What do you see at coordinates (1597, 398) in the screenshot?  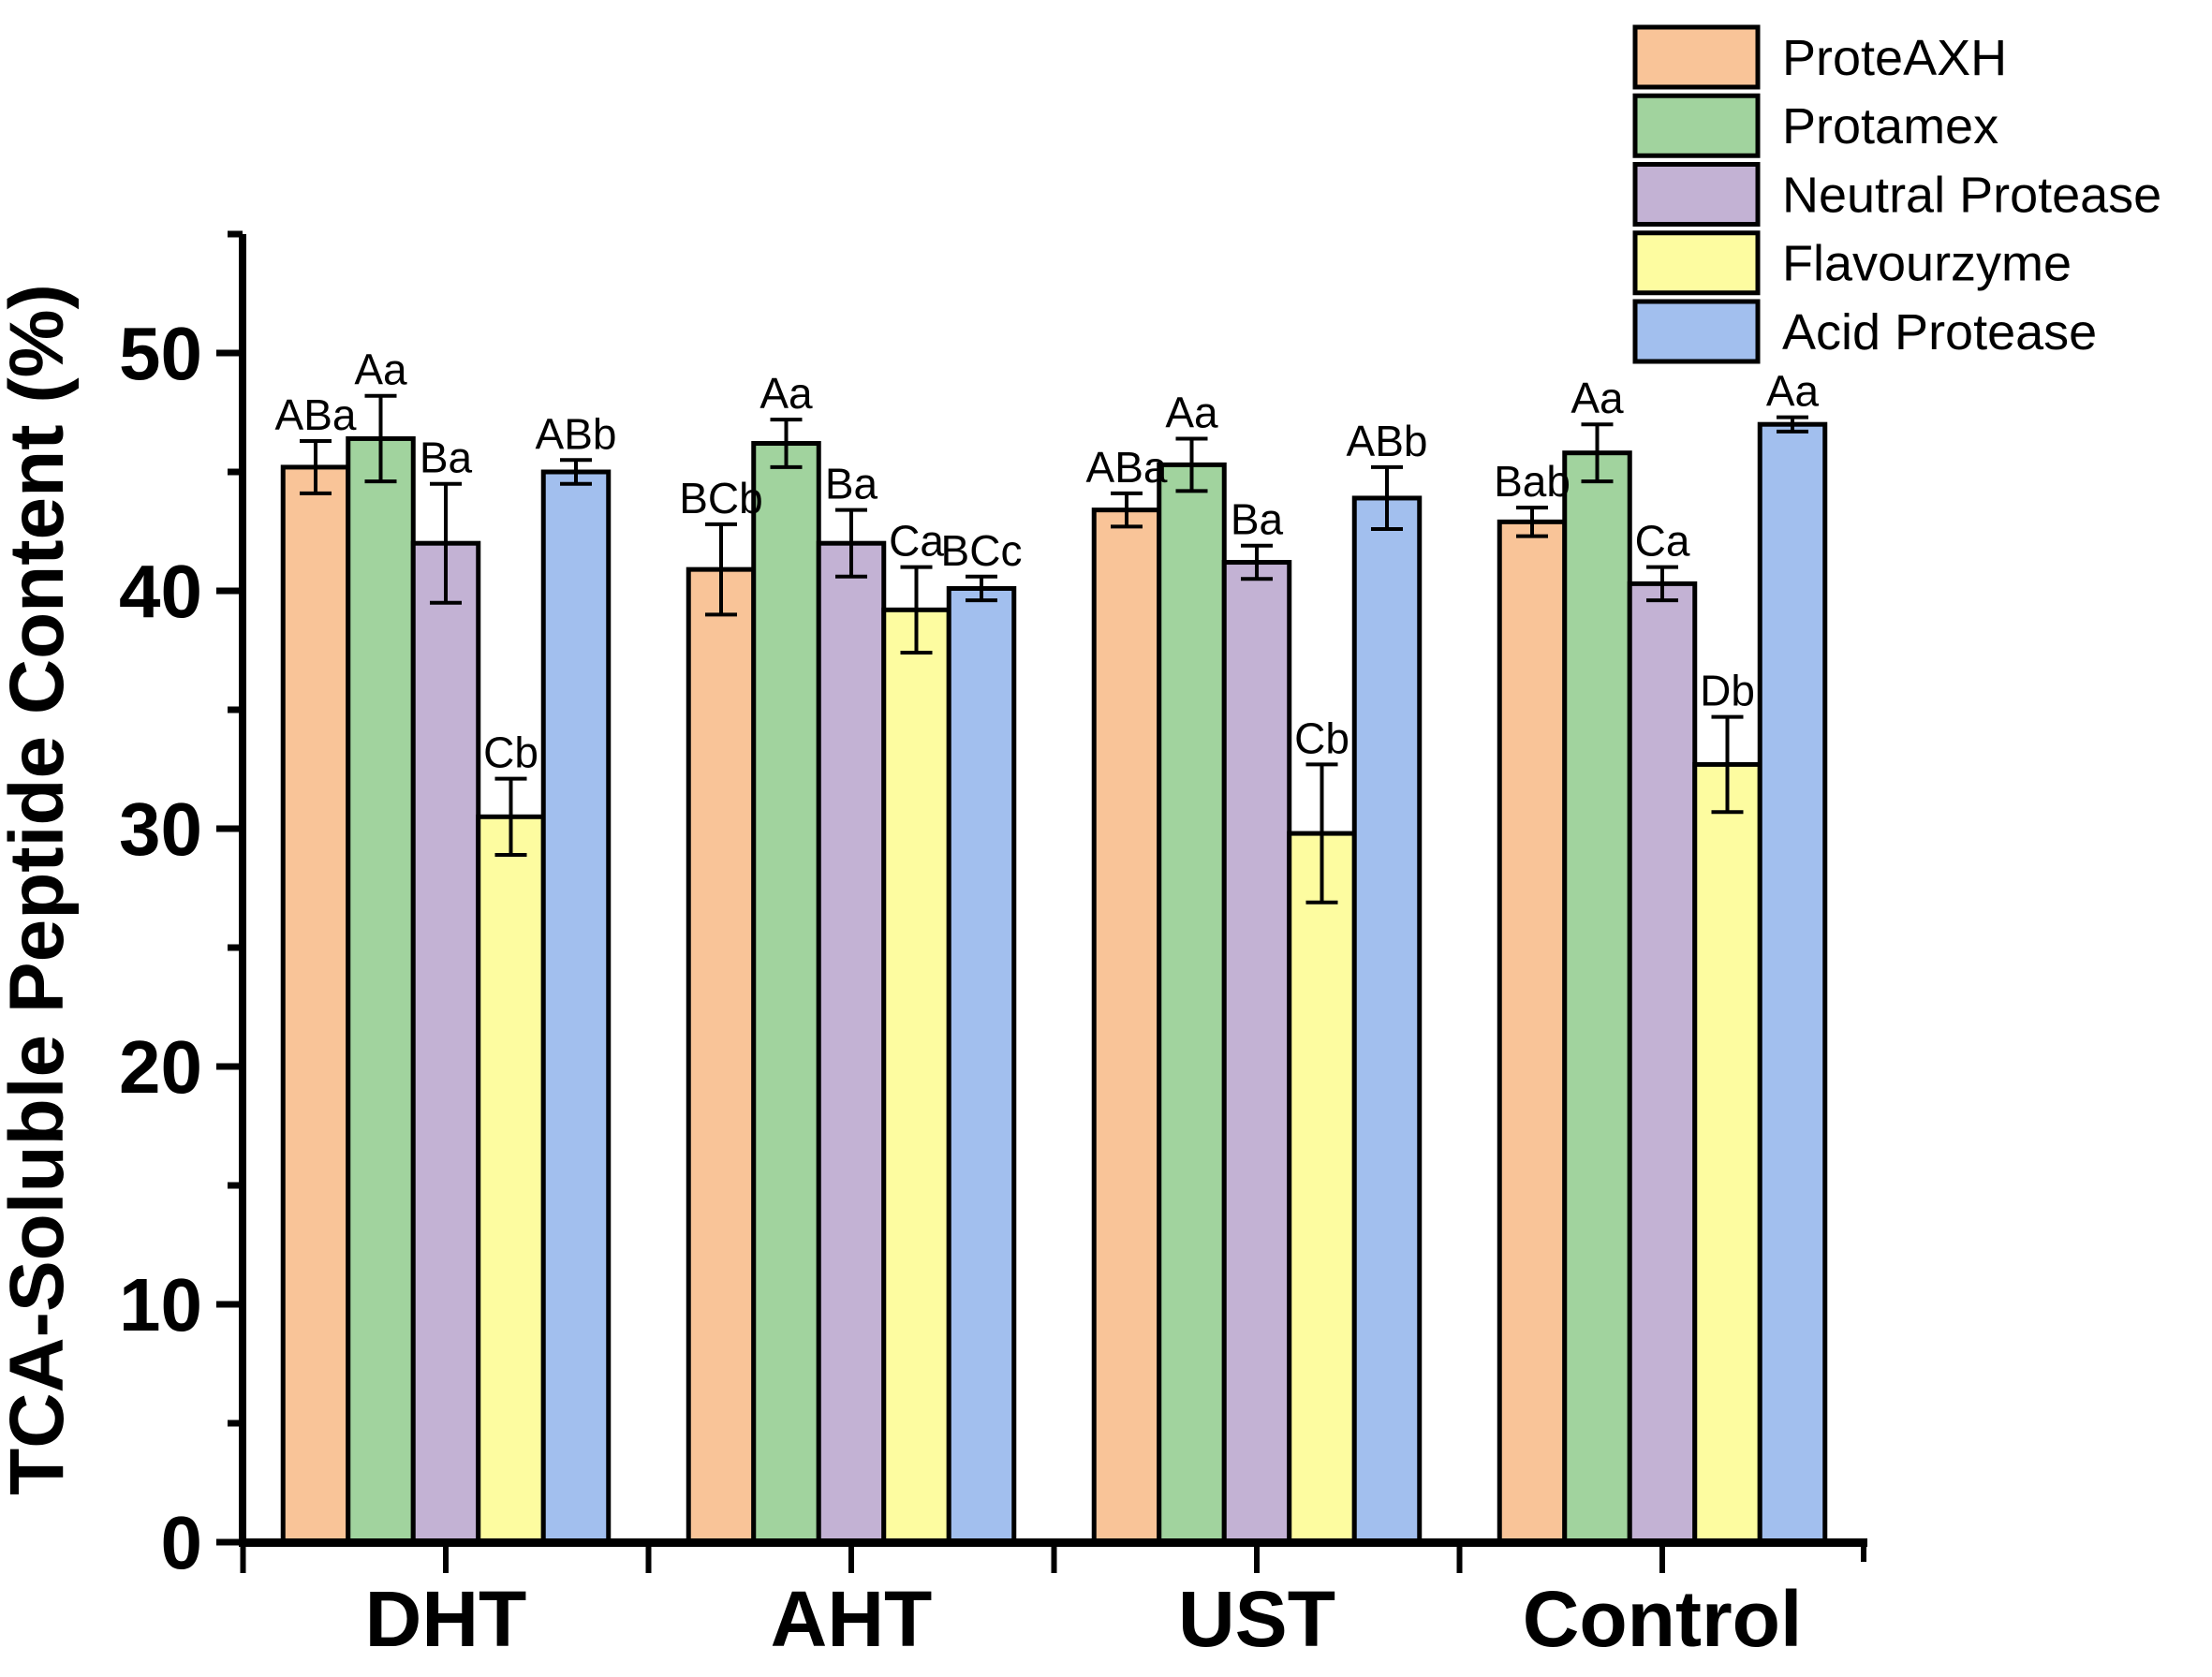 I see `sig-label-Control-Protamex: Aa` at bounding box center [1597, 398].